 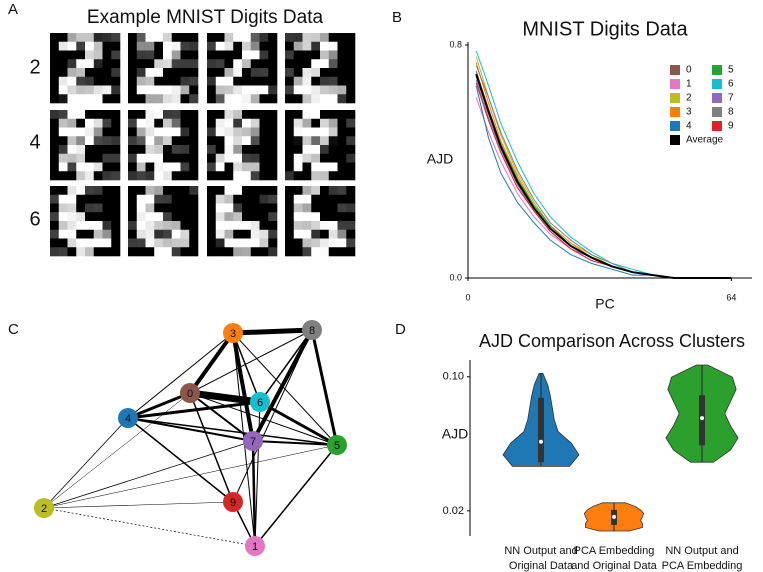 What do you see at coordinates (731, 70) in the screenshot?
I see `legend-label: 5` at bounding box center [731, 70].